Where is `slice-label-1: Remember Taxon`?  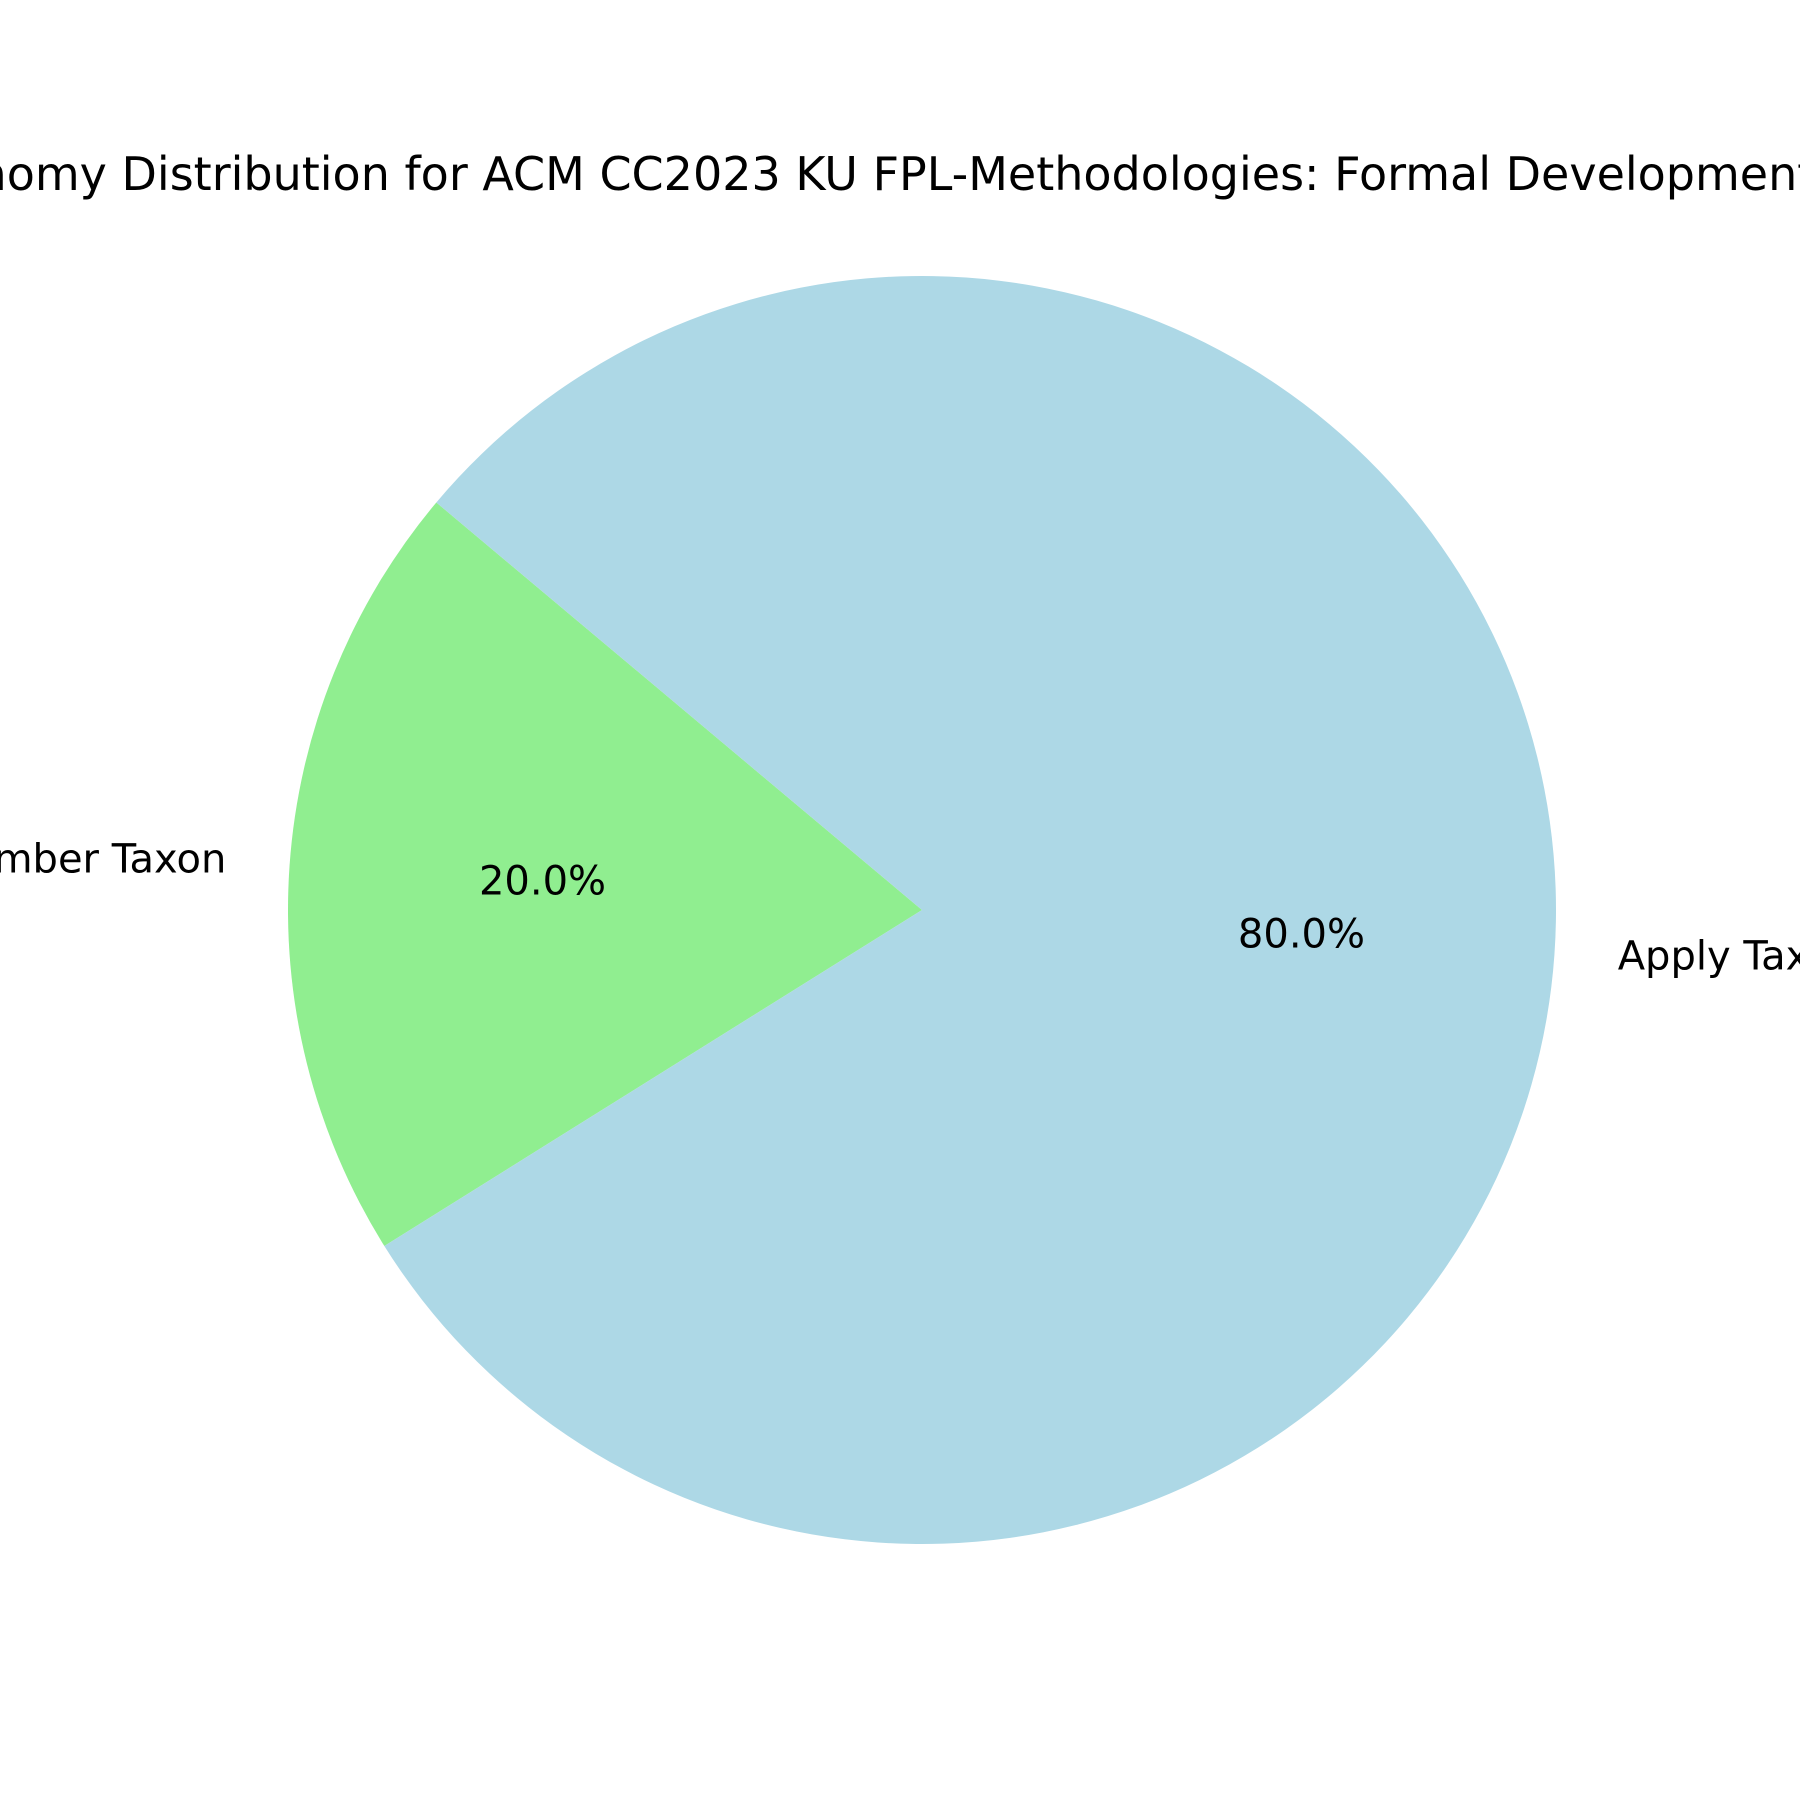 slice-label-1: Remember Taxon is located at coordinates (113, 859).